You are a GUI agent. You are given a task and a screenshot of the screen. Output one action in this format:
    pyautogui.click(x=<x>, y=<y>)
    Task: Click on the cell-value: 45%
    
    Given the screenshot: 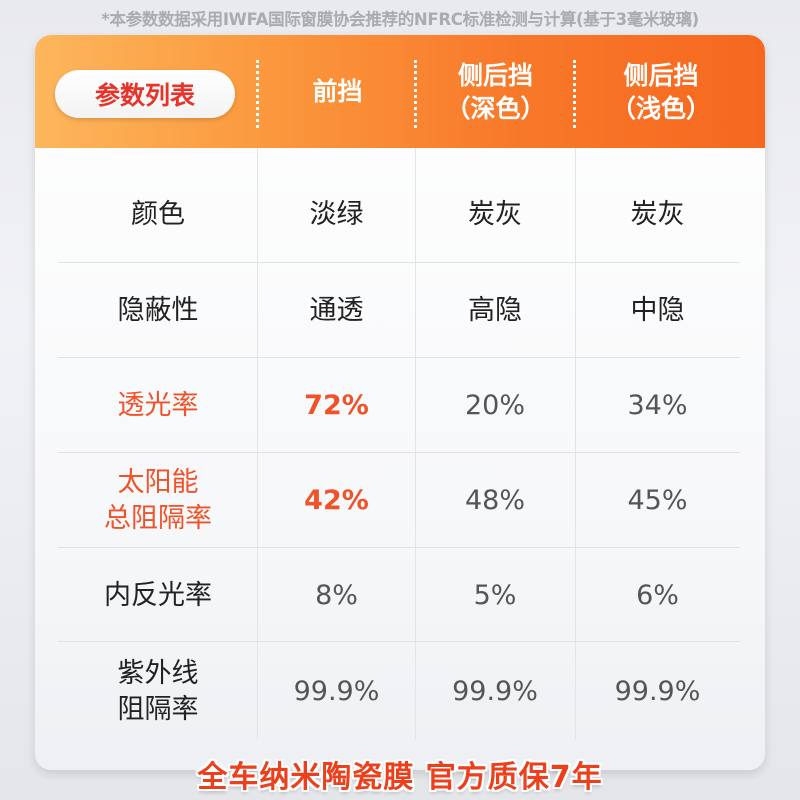 What is the action you would take?
    pyautogui.click(x=657, y=500)
    